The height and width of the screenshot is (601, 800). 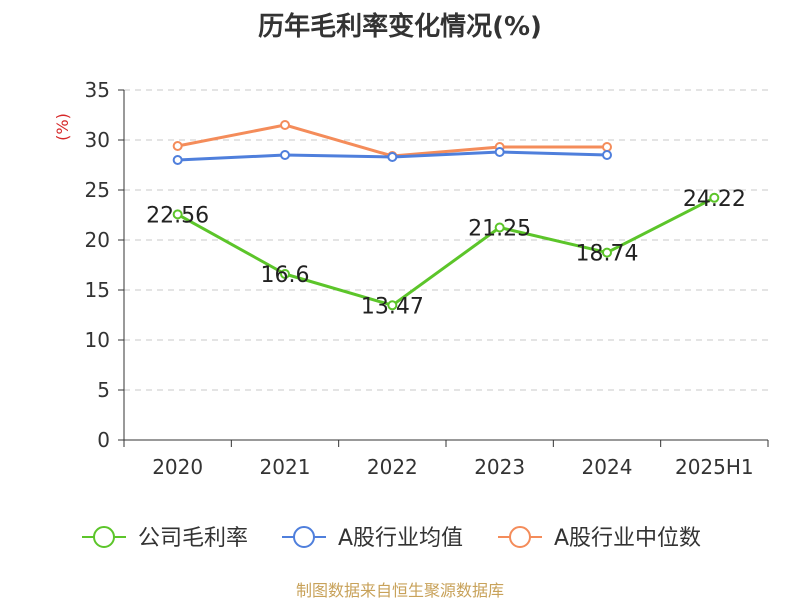 I want to click on data-label: 22.56, so click(x=177, y=215).